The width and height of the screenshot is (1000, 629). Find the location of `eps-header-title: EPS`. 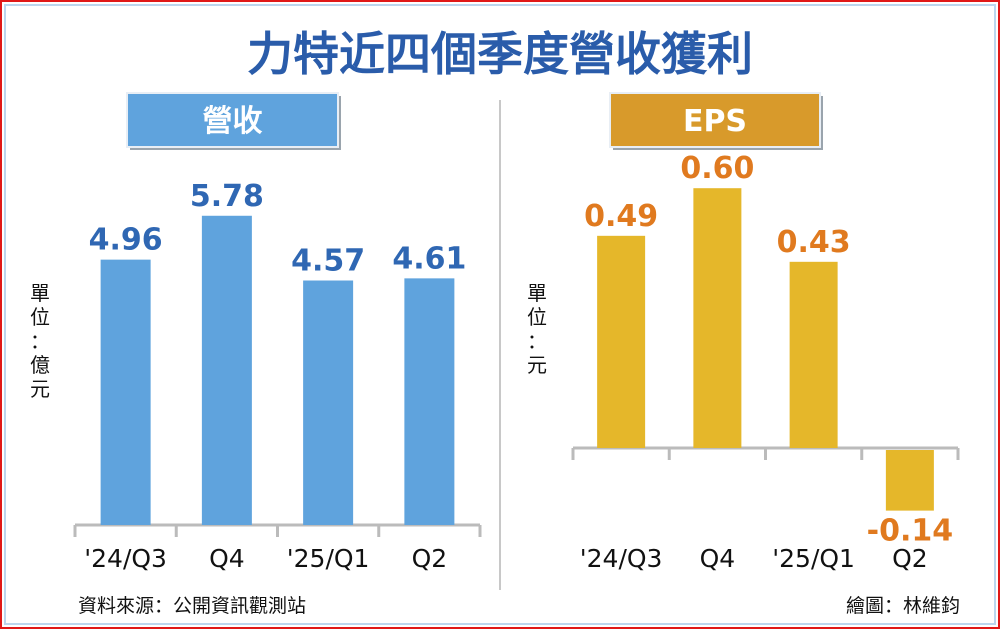

eps-header-title: EPS is located at coordinates (715, 121).